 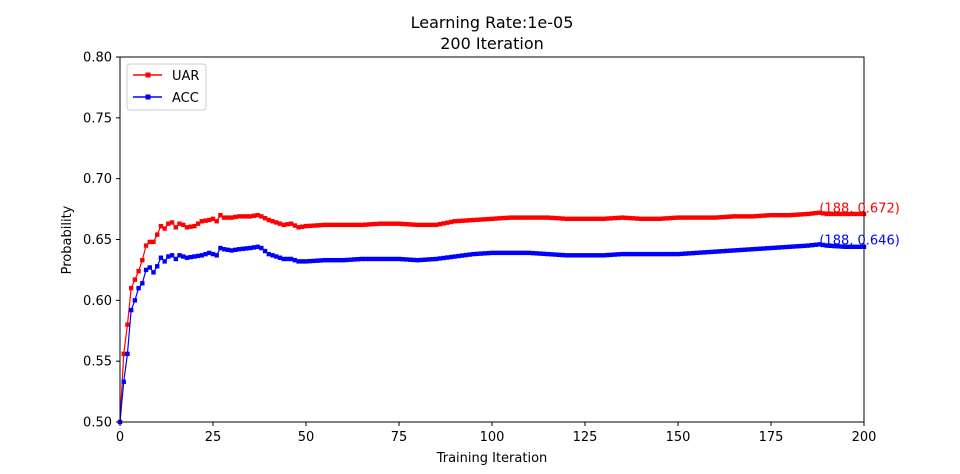 What do you see at coordinates (97, 118) in the screenshot?
I see `y-tick-label-5: 0.75` at bounding box center [97, 118].